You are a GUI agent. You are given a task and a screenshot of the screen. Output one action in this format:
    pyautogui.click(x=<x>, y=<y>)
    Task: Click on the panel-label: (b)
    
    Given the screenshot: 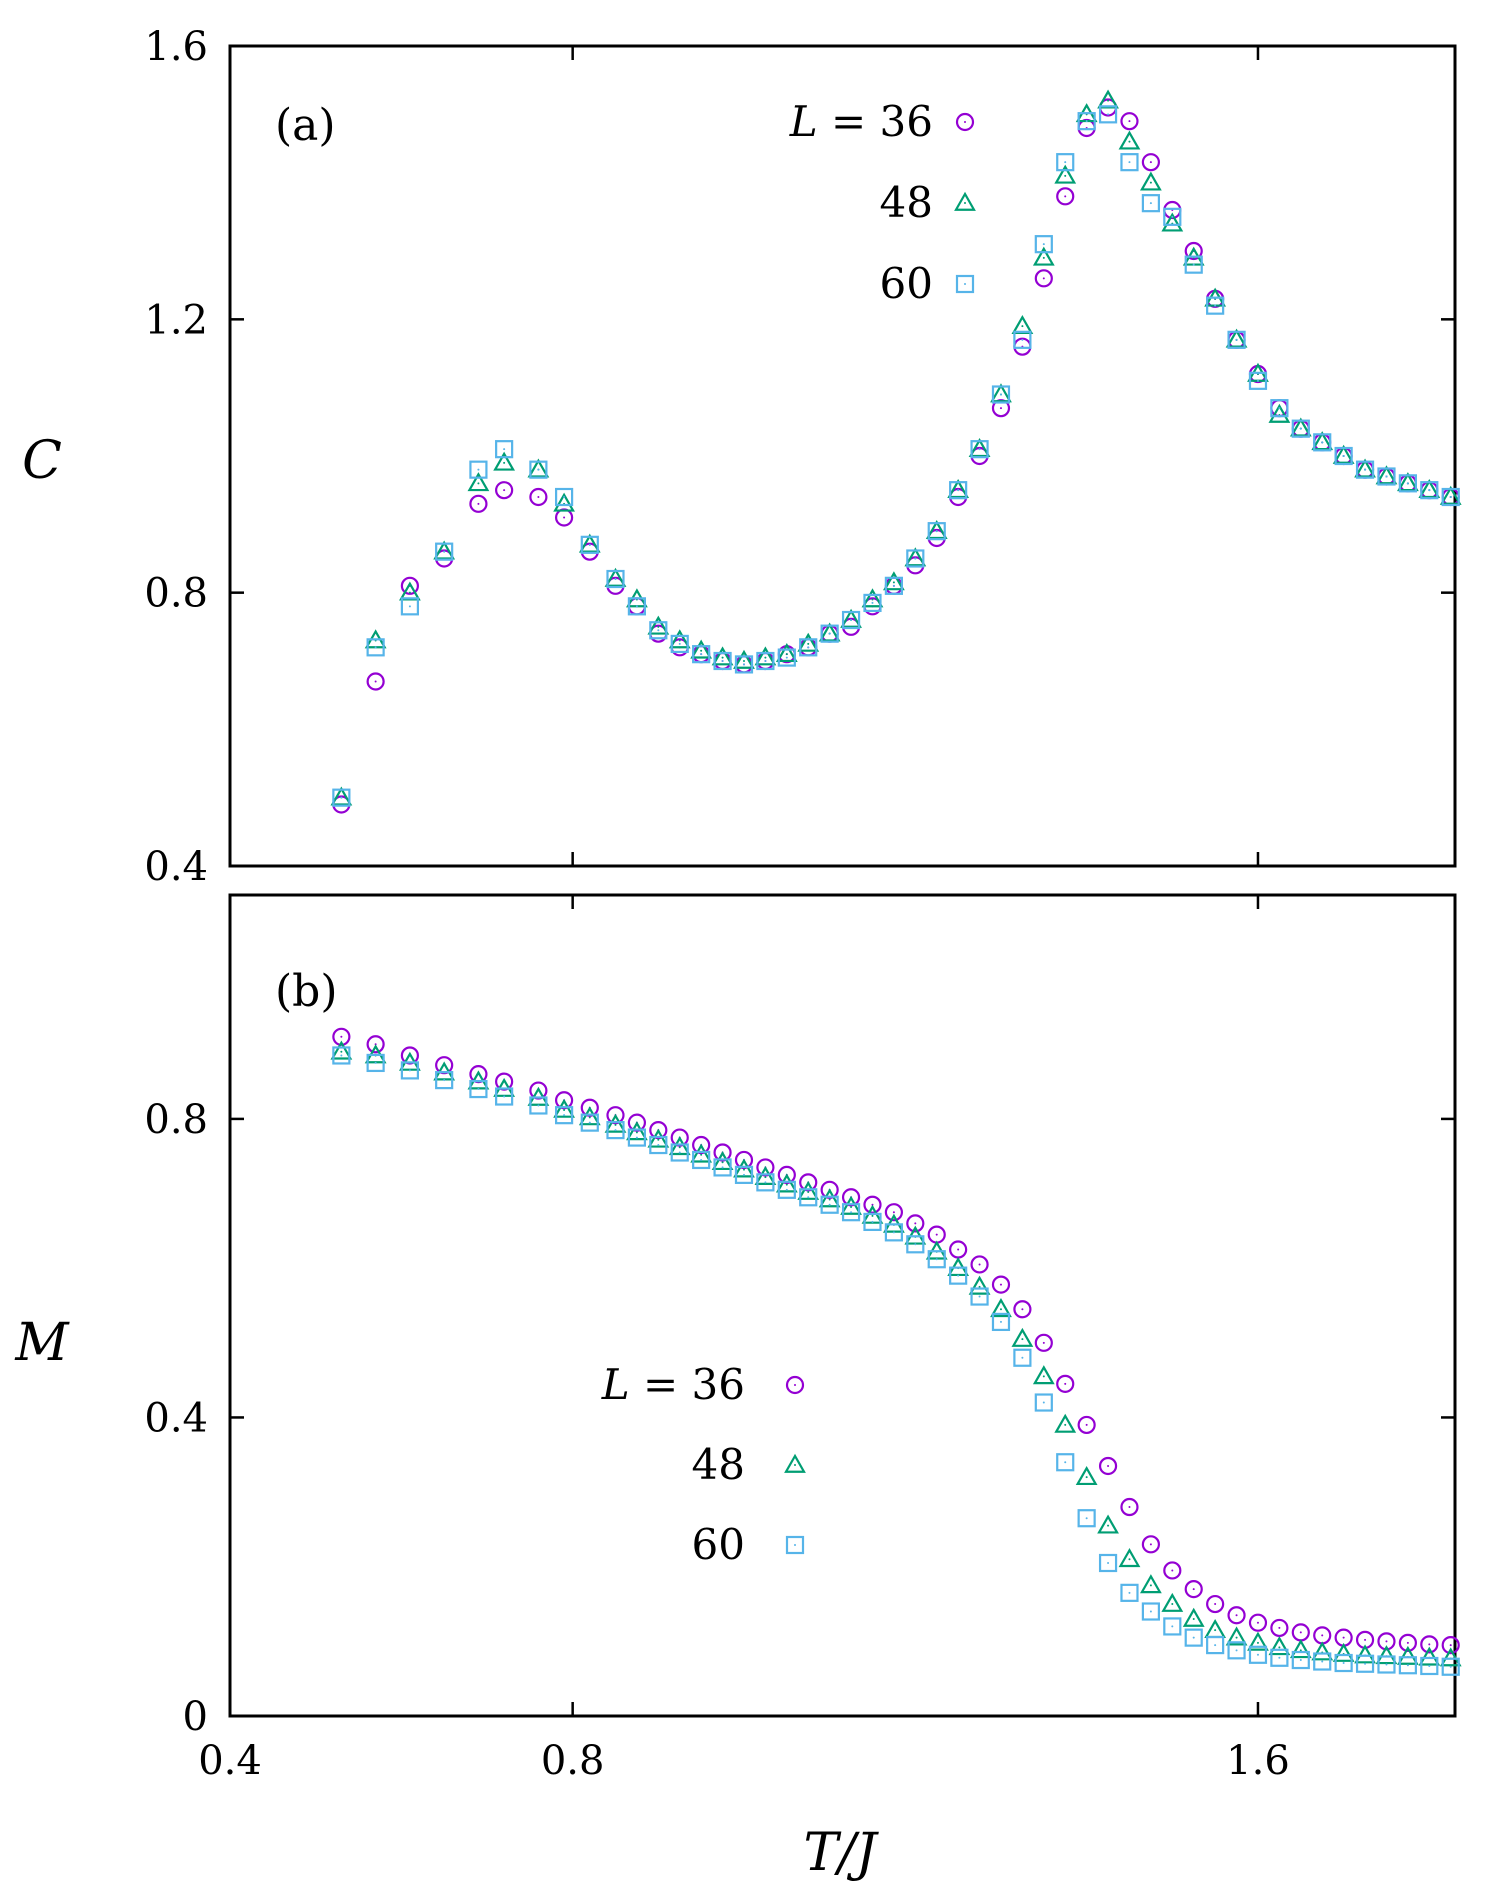 What is the action you would take?
    pyautogui.click(x=306, y=991)
    